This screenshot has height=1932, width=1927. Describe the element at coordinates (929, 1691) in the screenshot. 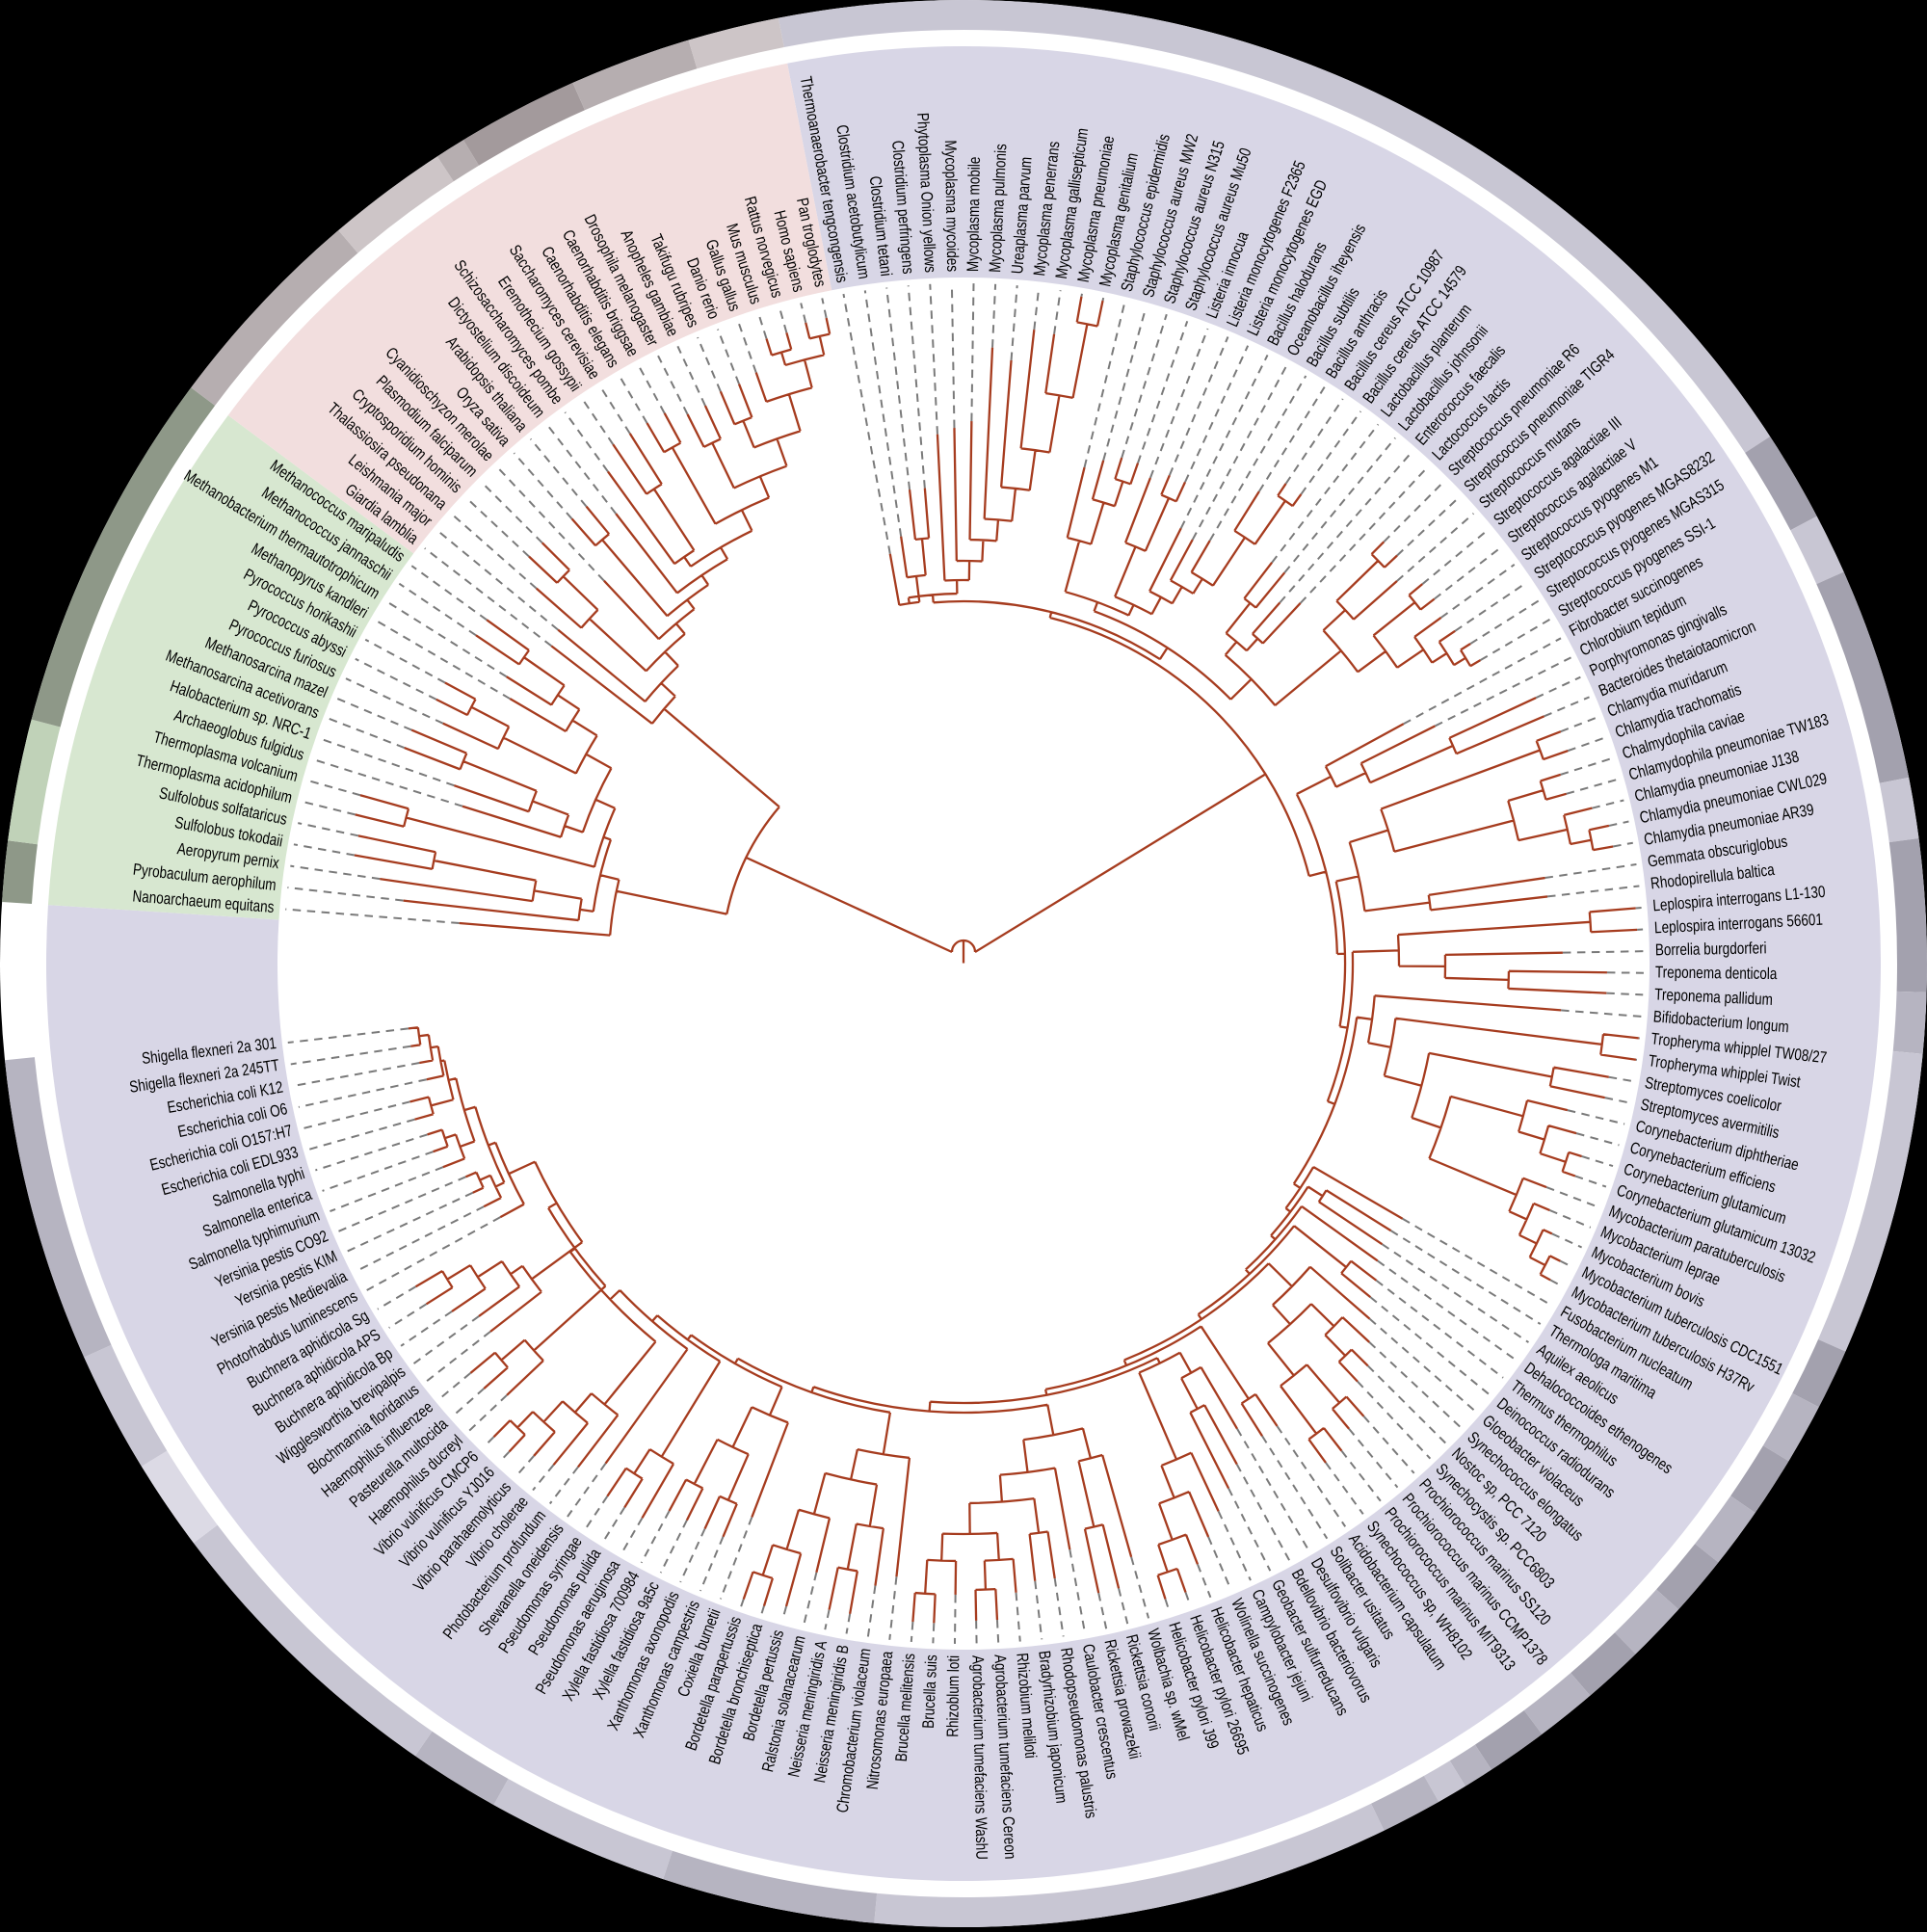

I see `svg-text: Brucella suis` at that location.